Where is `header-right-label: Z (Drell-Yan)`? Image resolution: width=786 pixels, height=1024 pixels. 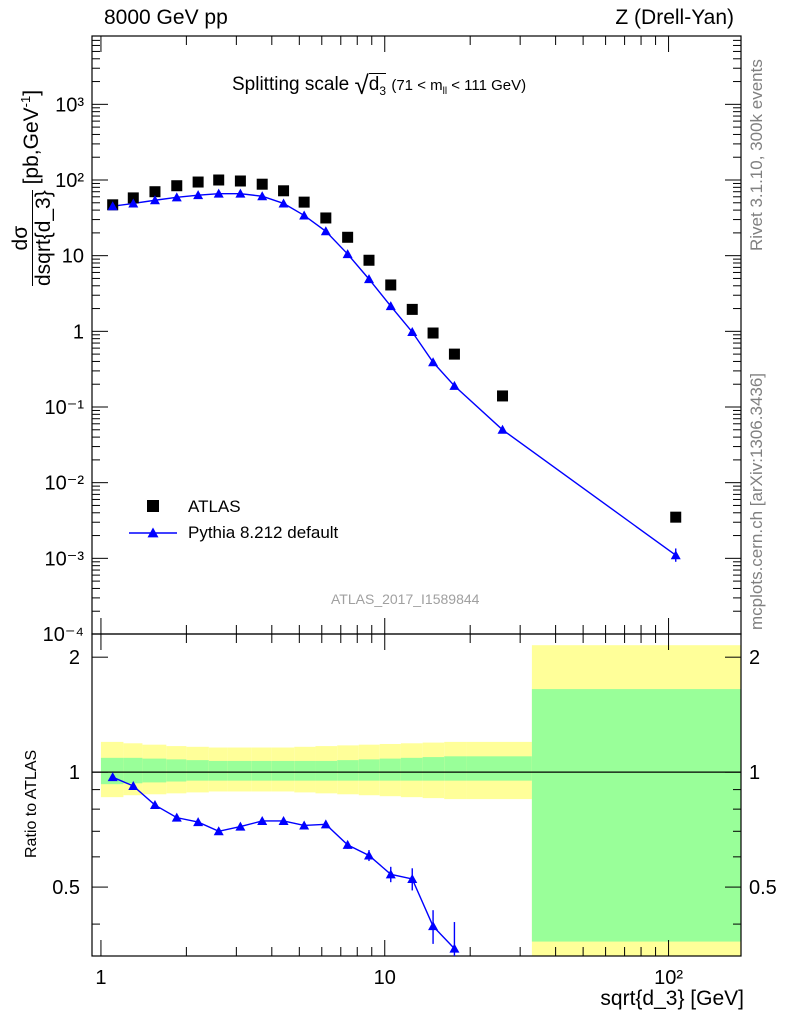
header-right-label: Z (Drell-Yan) is located at coordinates (674, 17).